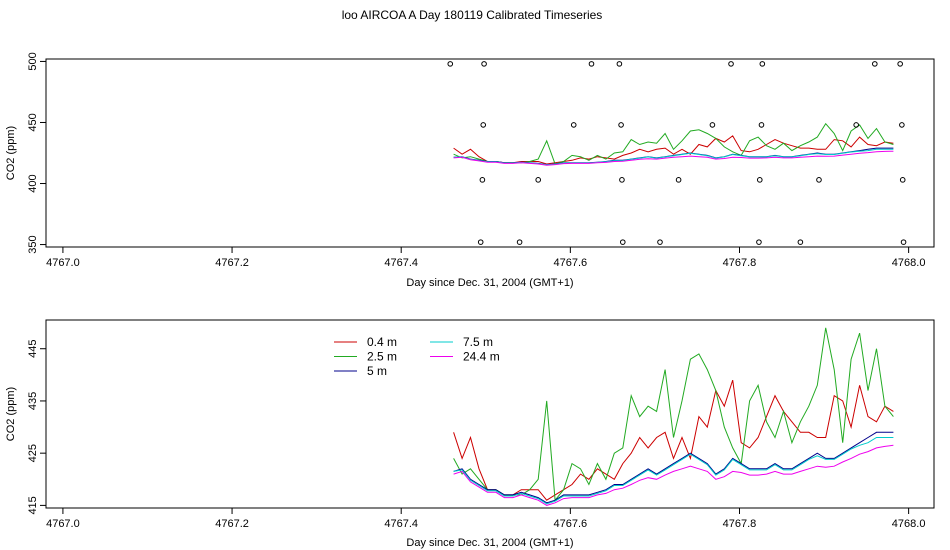 Image resolution: width=950 pixels, height=550 pixels. What do you see at coordinates (33, 61) in the screenshot?
I see `top-y-tick-label: 500` at bounding box center [33, 61].